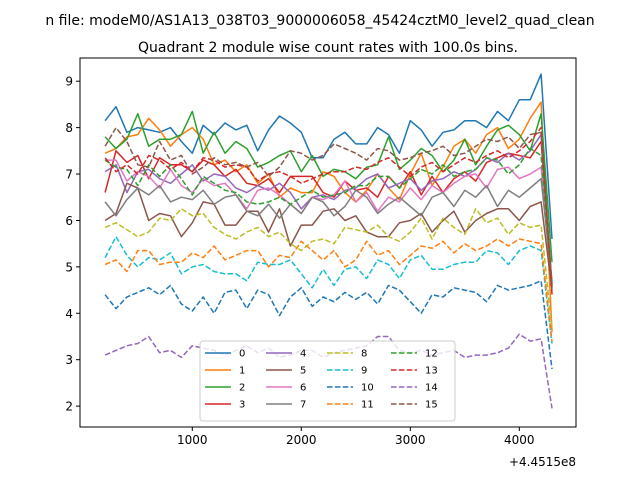 The width and height of the screenshot is (640, 480). What do you see at coordinates (69, 221) in the screenshot?
I see `y-tick-label: 6` at bounding box center [69, 221].